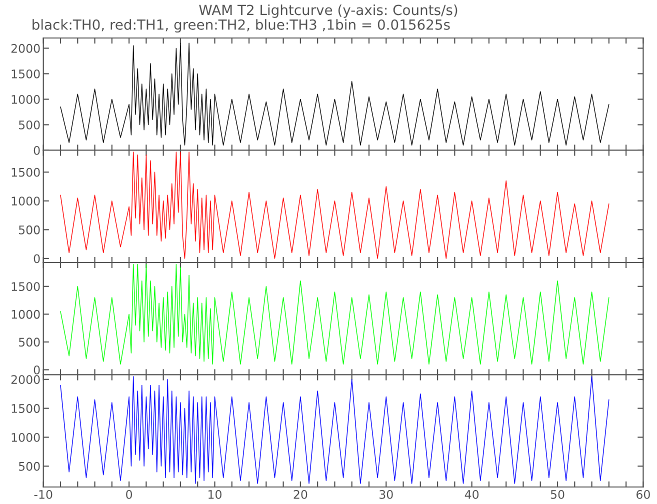  Describe the element at coordinates (241, 26) in the screenshot. I see `chart-subtitle: black:TH0, red:TH1, green:TH2, blue:TH3 ,1bin = 0.015625s` at that location.